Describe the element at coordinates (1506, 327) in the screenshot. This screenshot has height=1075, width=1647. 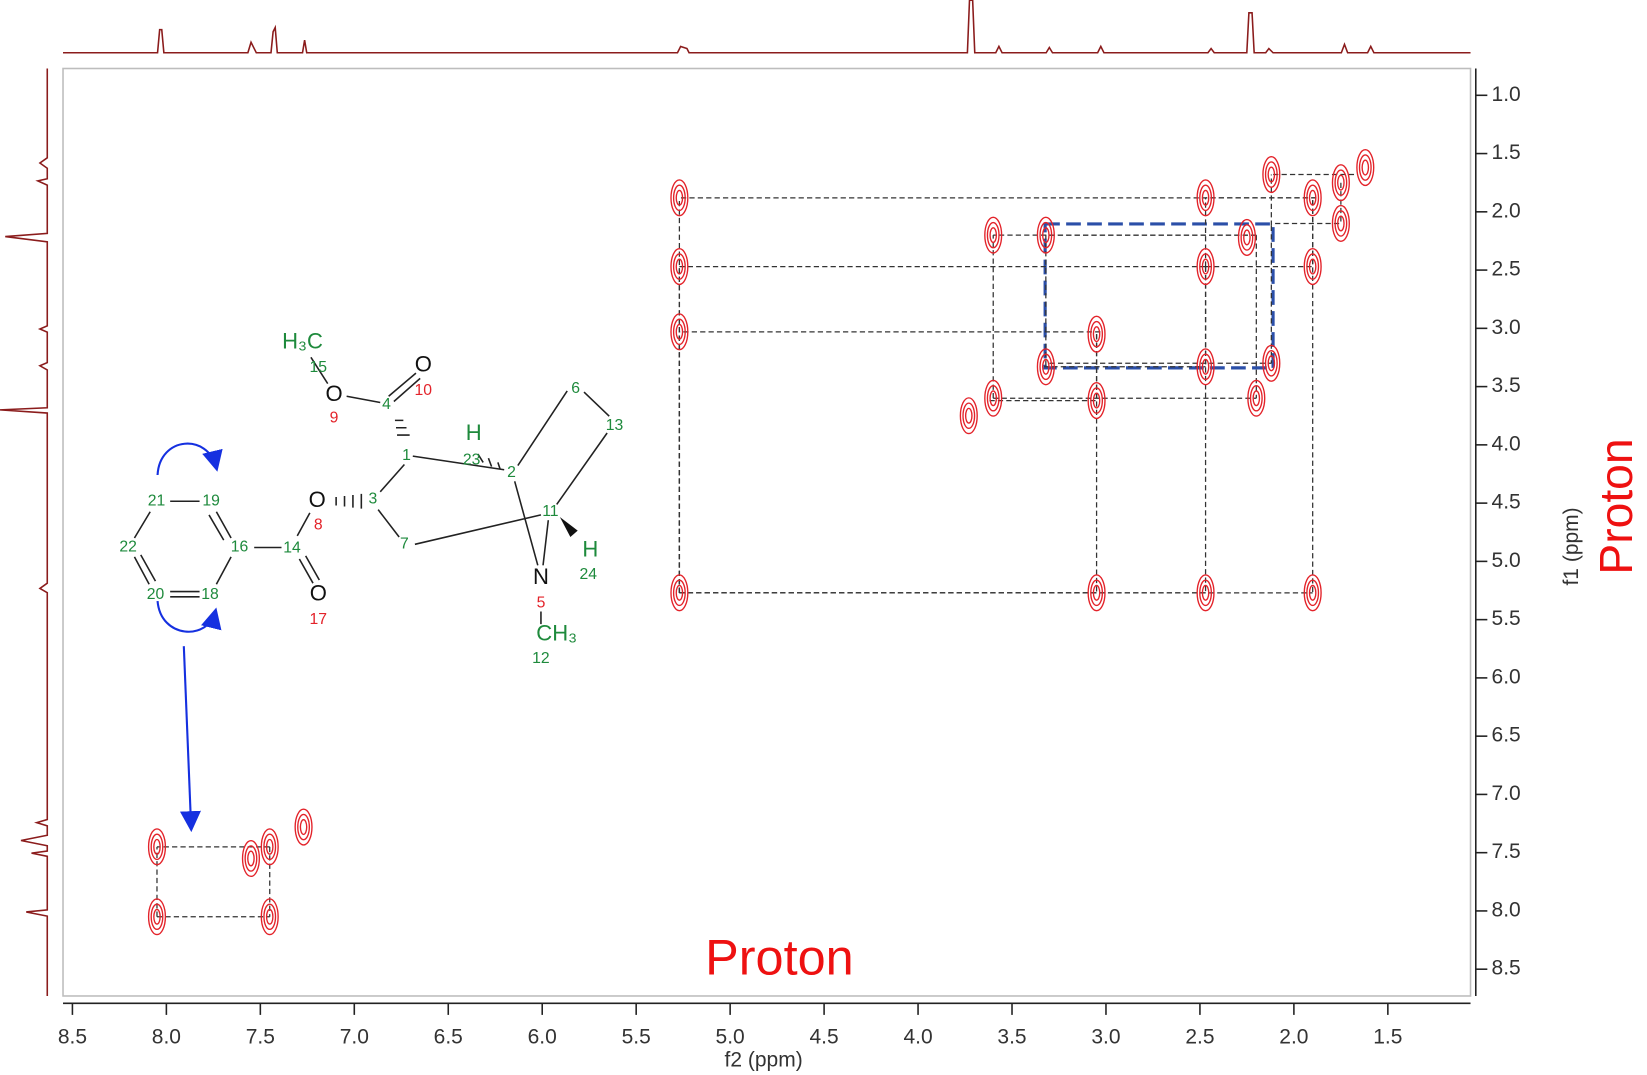
I see `y-tick-label: 3.0` at that location.